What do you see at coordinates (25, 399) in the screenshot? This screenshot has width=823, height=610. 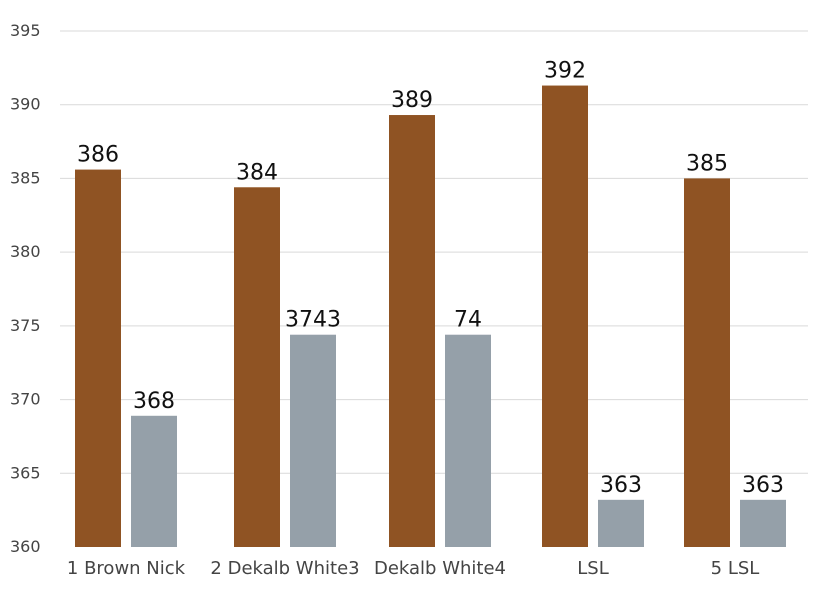 I see `y-tick-label: 370` at bounding box center [25, 399].